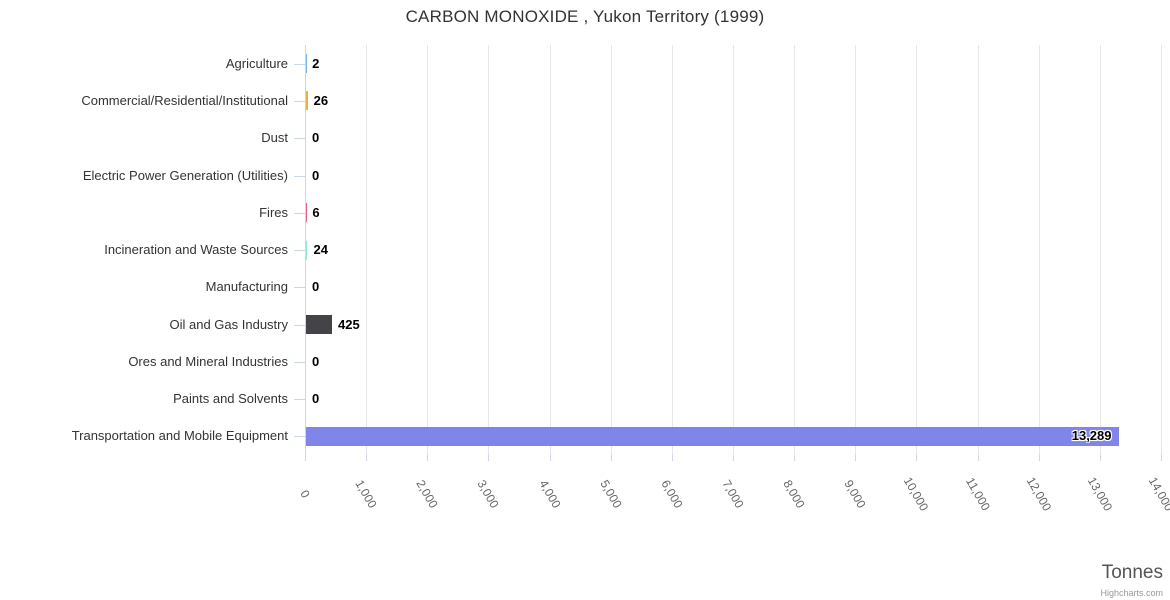 The height and width of the screenshot is (600, 1170). Describe the element at coordinates (585, 16) in the screenshot. I see `chart-title: CARBON MONOXIDE , Yukon Territory (1999)` at that location.